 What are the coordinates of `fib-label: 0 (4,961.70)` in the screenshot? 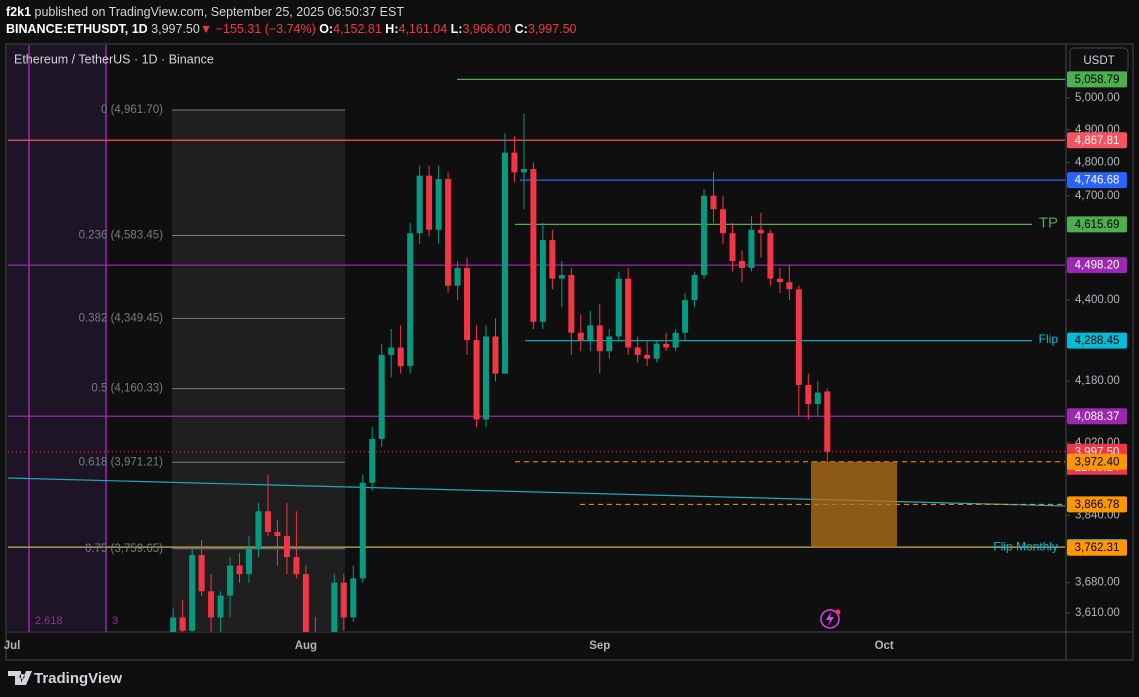 It's located at (132, 110).